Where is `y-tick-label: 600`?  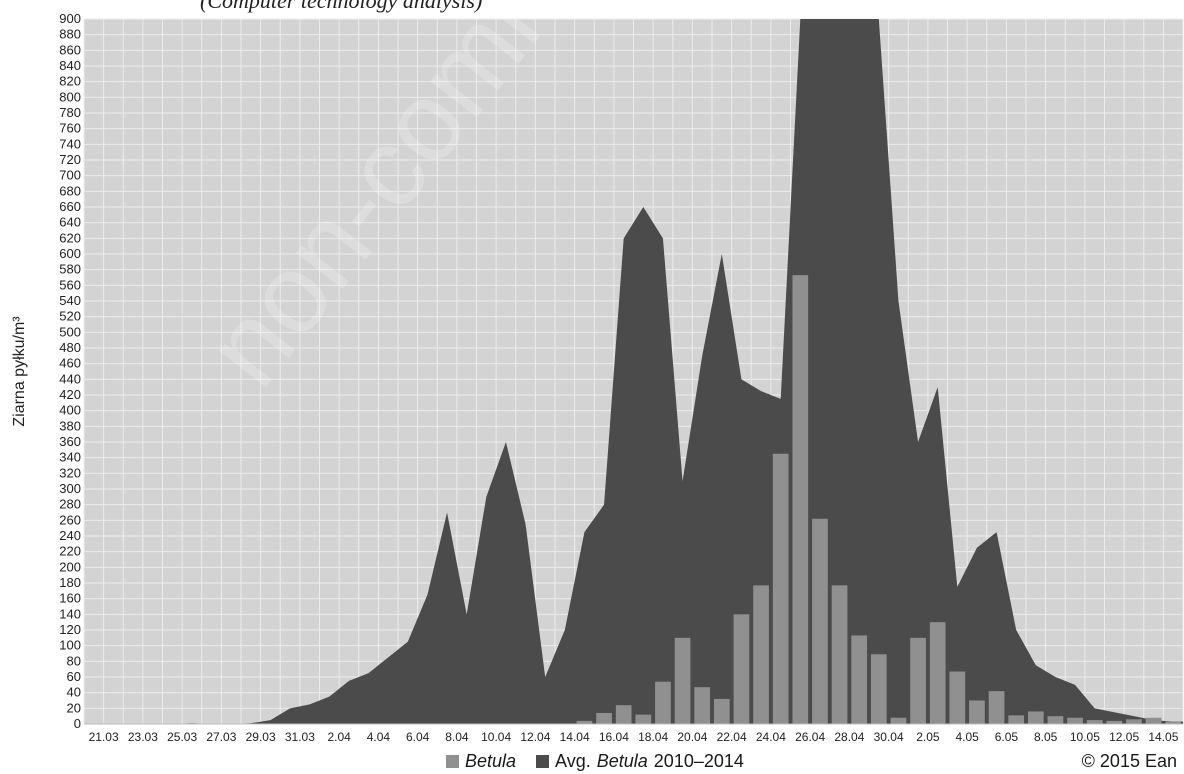 y-tick-label: 600 is located at coordinates (70, 253).